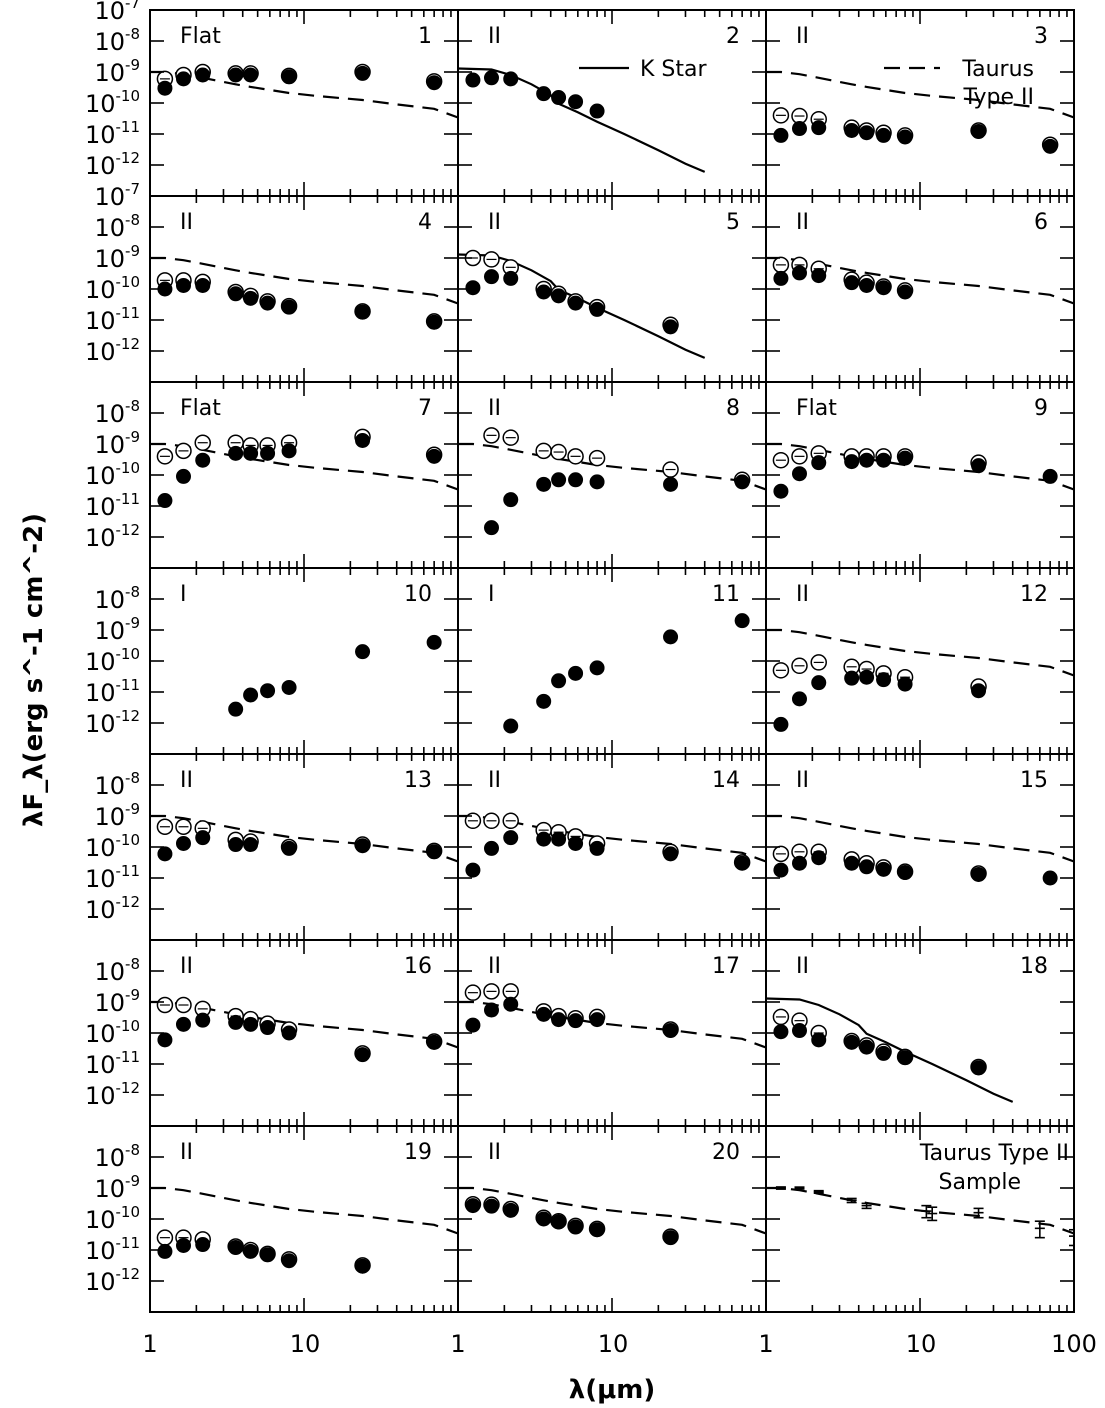 The height and width of the screenshot is (1408, 1105). I want to click on panel-number-label: 12, so click(1034, 594).